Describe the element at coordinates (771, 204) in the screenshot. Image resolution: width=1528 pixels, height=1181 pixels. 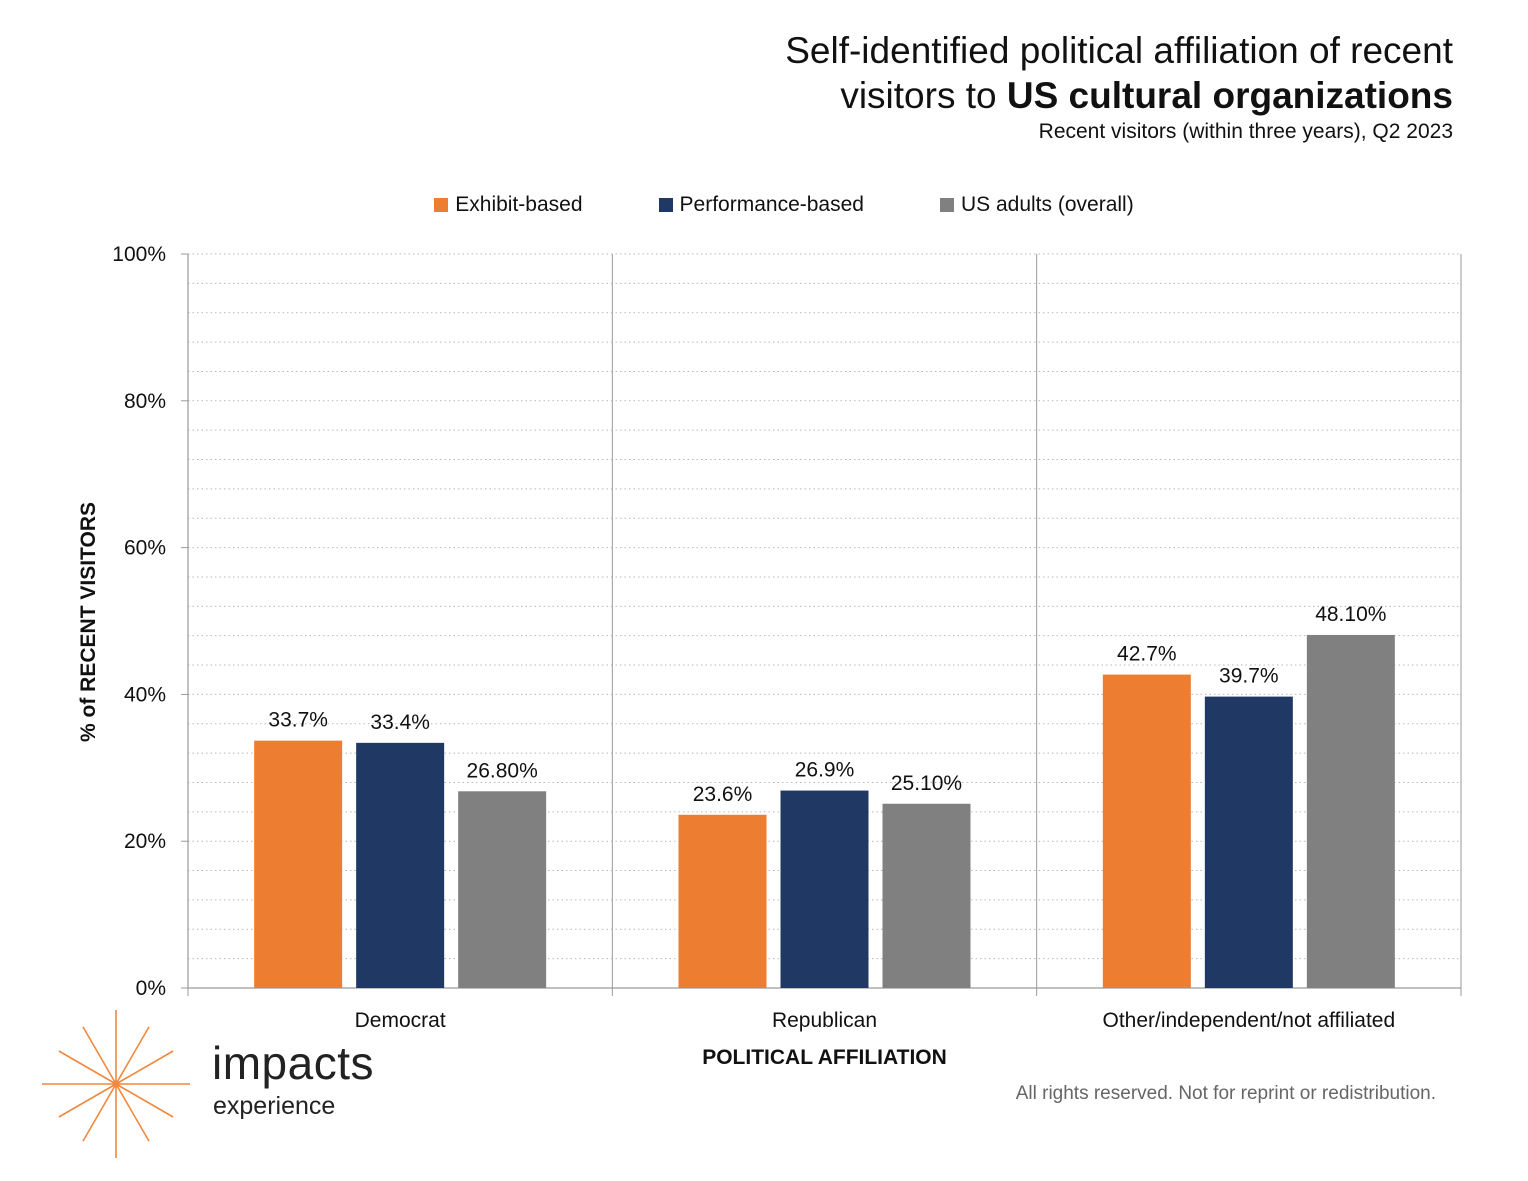
I see `legend-label-performance: Performance-based` at that location.